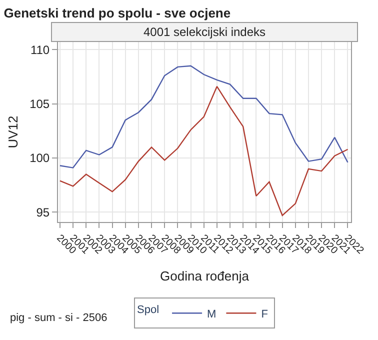 This screenshot has width=378, height=340. What do you see at coordinates (40, 158) in the screenshot?
I see `y-tick-label: 100` at bounding box center [40, 158].